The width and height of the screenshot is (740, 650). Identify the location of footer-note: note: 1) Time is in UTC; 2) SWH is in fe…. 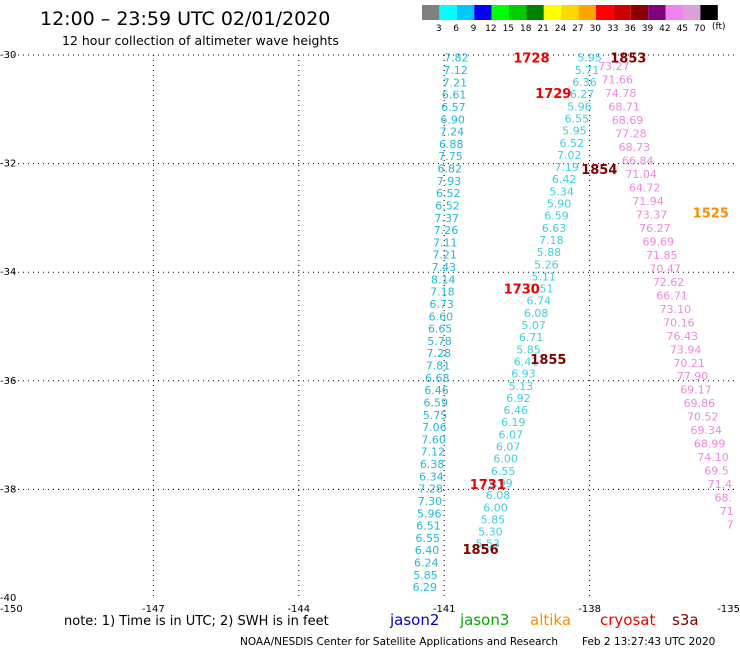
(196, 621).